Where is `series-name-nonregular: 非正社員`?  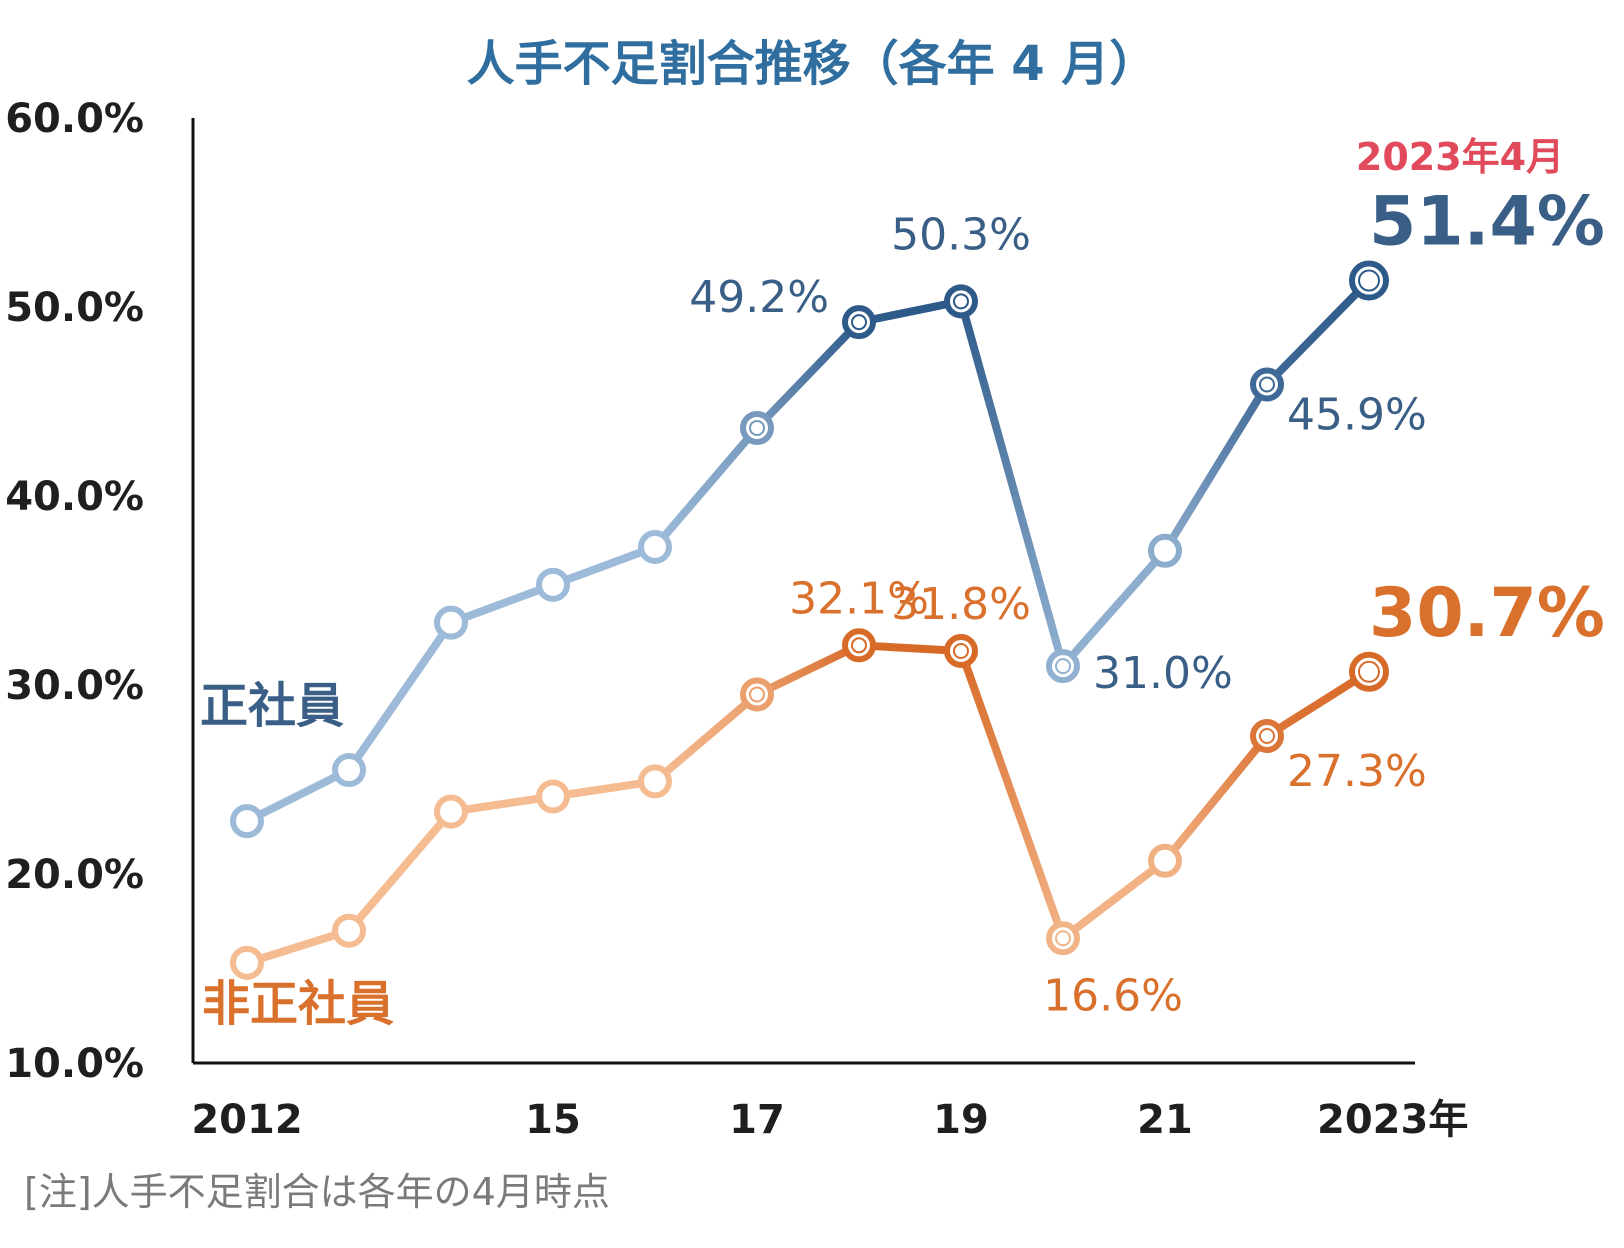 series-name-nonregular: 非正社員 is located at coordinates (298, 1004).